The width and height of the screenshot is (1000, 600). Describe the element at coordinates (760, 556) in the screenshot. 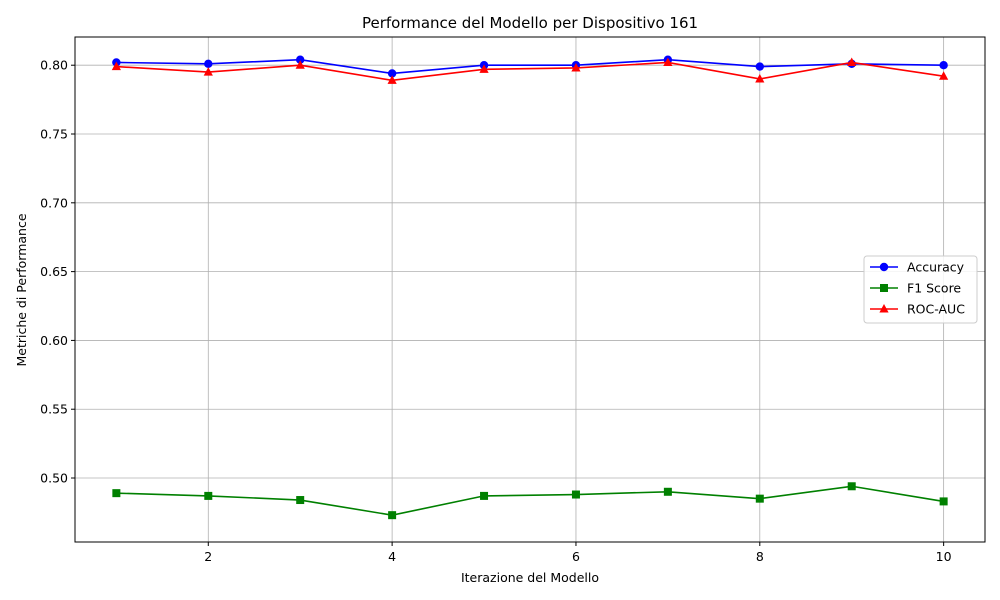

I see `x-tick-label: 8` at that location.